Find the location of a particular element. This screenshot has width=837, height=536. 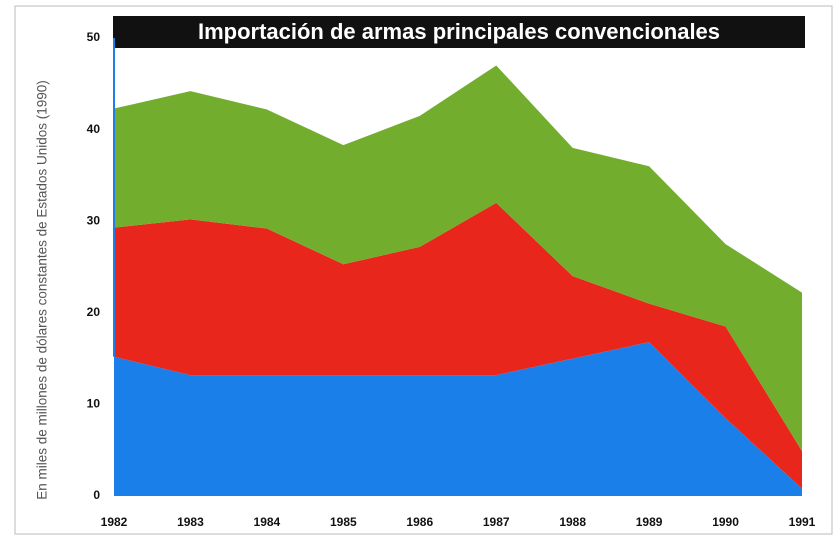

y-tick-label: 0 is located at coordinates (96, 495).